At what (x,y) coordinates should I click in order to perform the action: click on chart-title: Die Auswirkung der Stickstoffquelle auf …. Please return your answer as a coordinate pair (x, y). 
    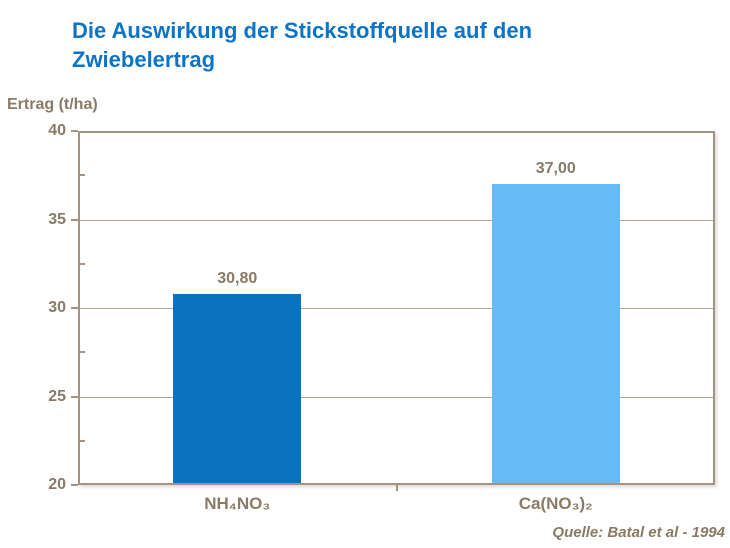
    Looking at the image, I should click on (302, 45).